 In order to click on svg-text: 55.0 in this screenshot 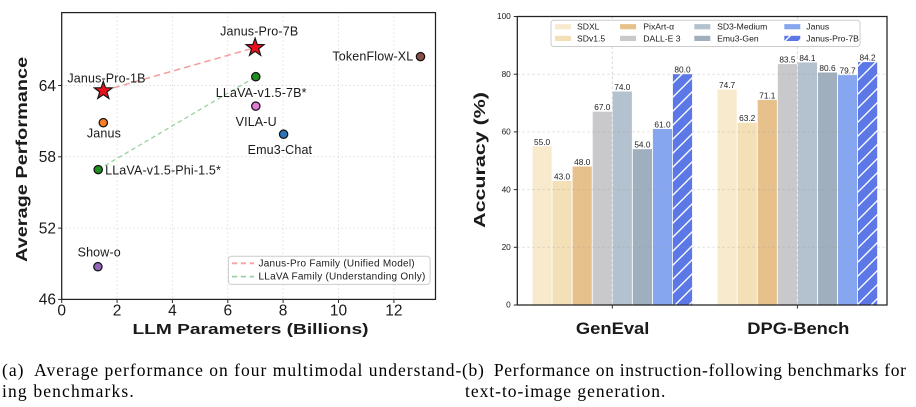, I will do `click(542, 142)`.